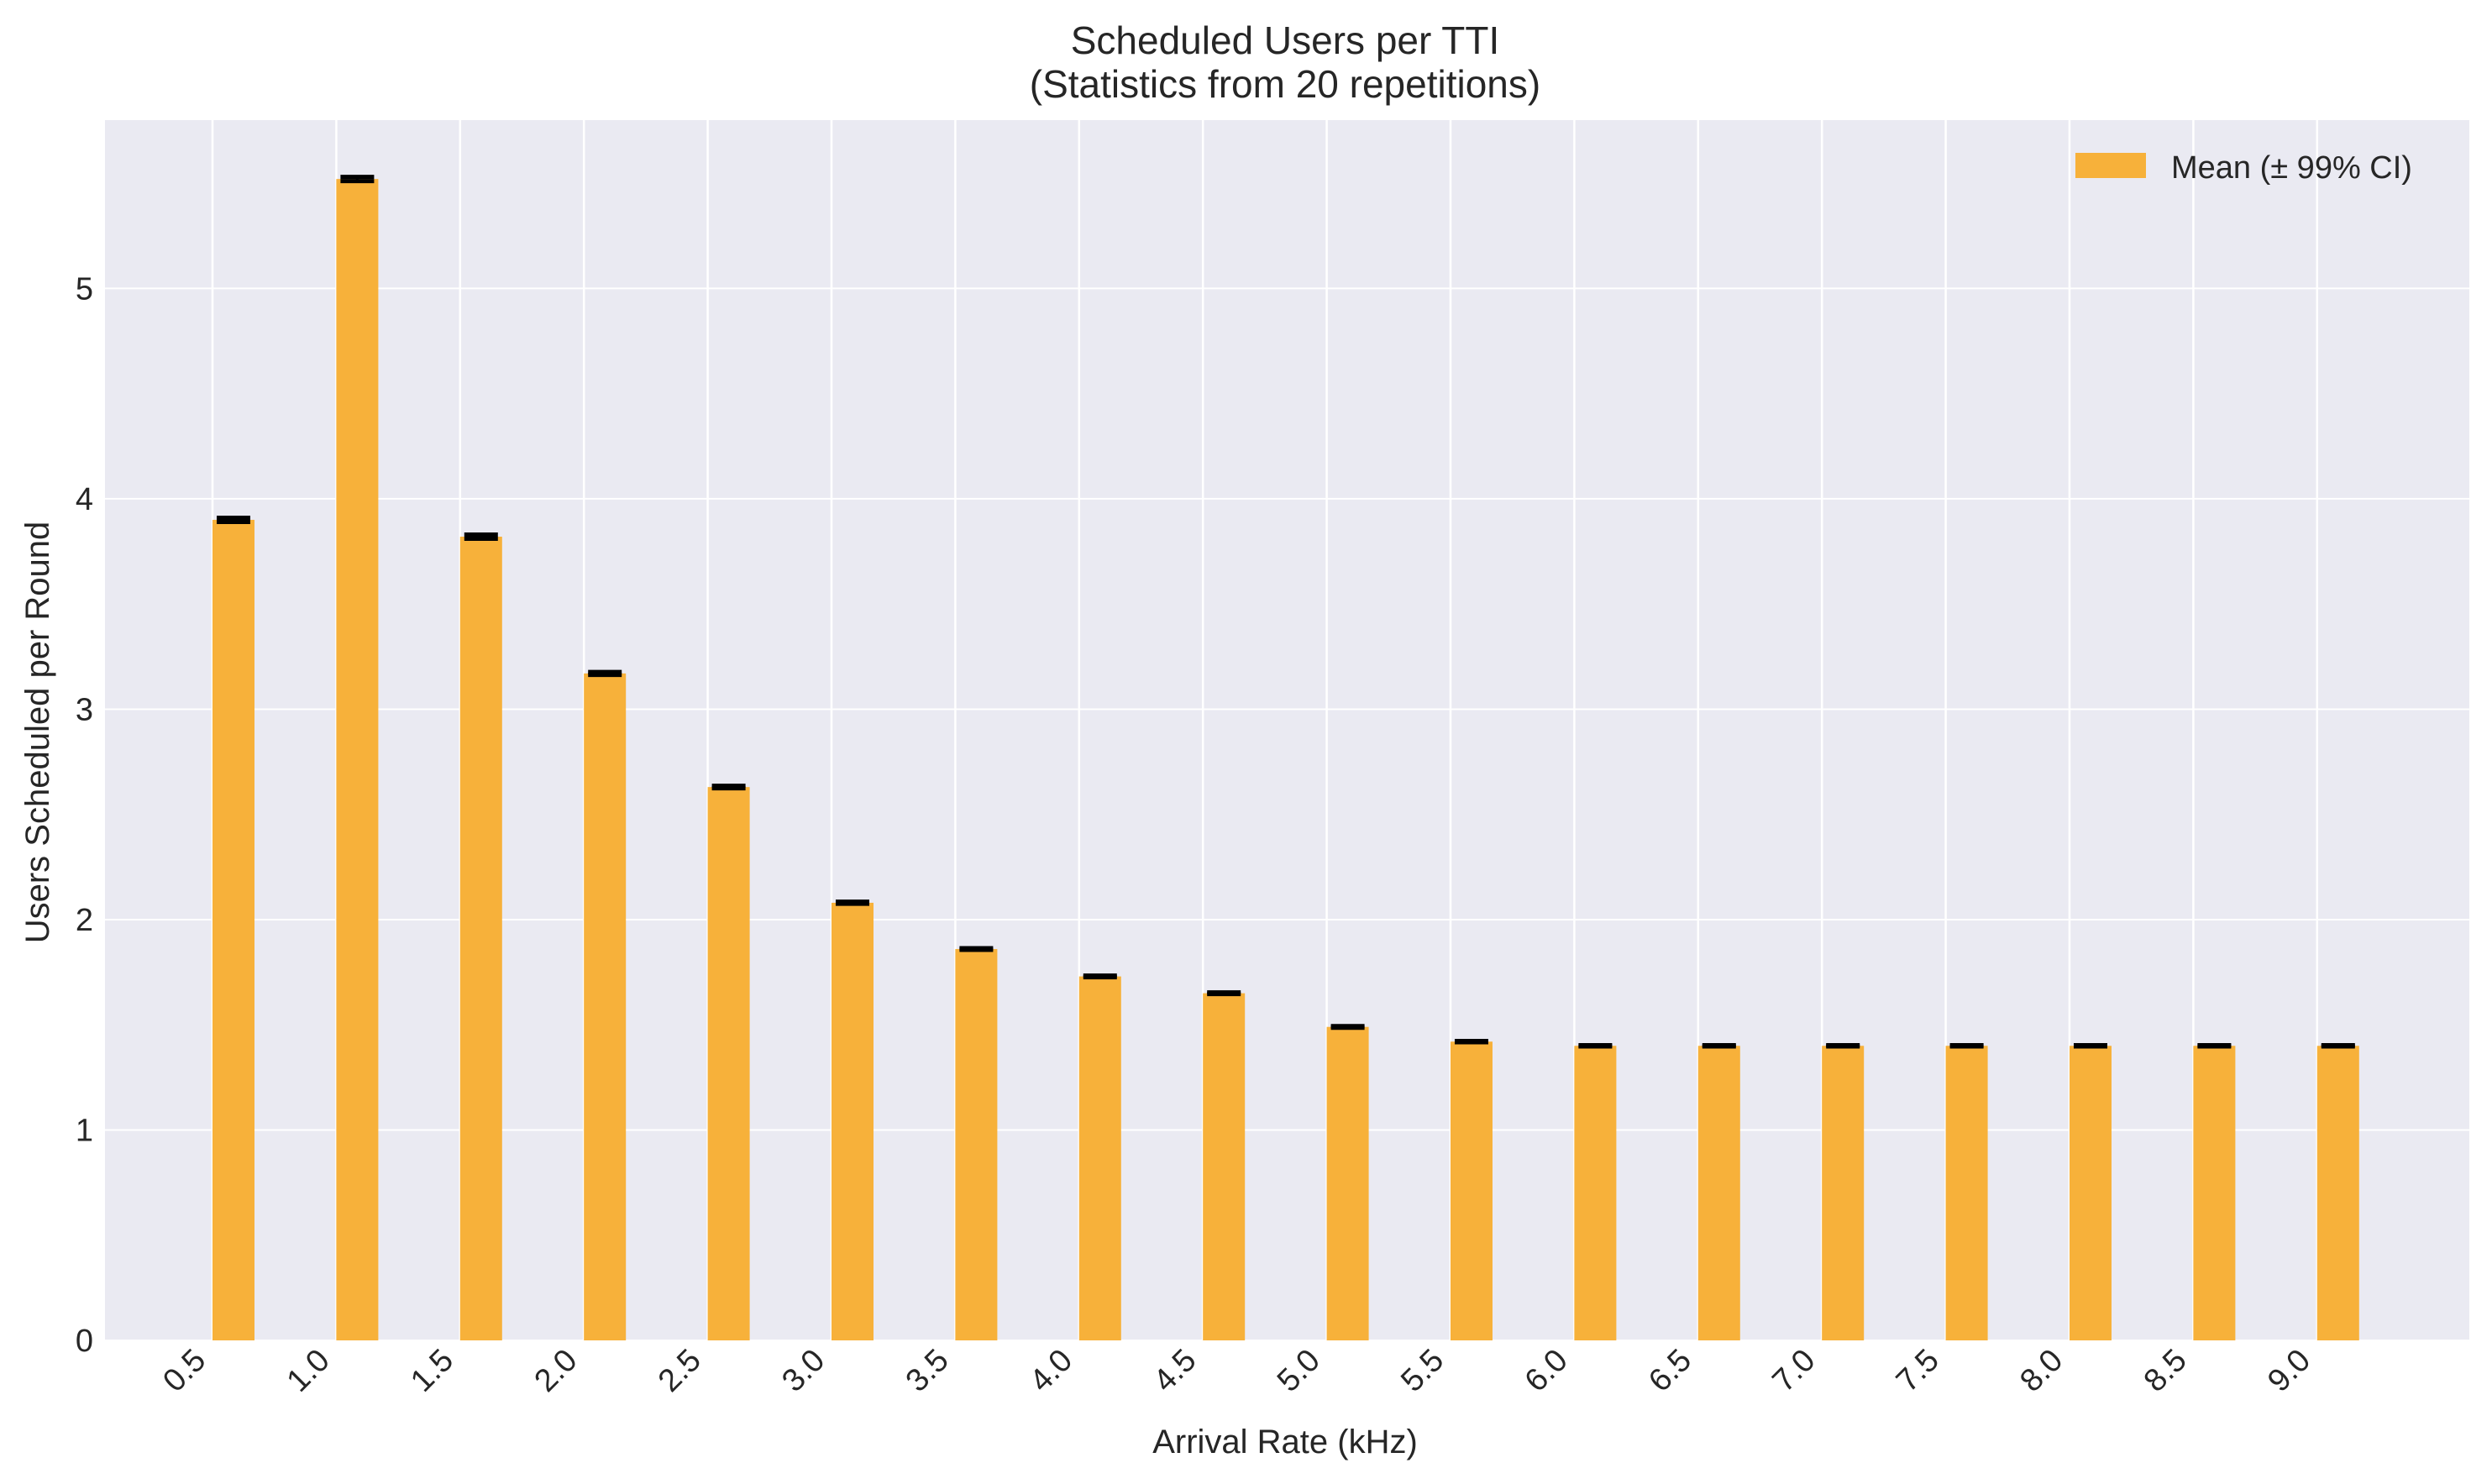 This screenshot has width=2492, height=1484. Describe the element at coordinates (184, 1371) in the screenshot. I see `x-tick-label: 0.5` at that location.